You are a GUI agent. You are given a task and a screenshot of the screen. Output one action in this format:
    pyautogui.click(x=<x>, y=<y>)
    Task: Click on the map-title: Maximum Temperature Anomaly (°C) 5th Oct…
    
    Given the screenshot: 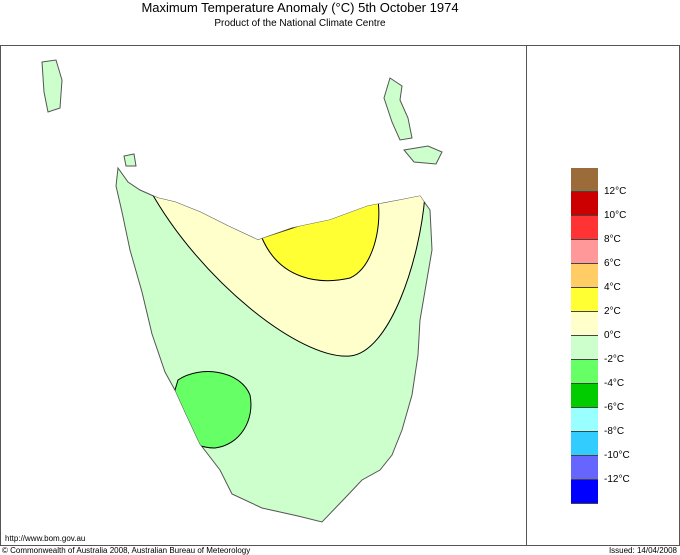 What is the action you would take?
    pyautogui.click(x=300, y=7)
    